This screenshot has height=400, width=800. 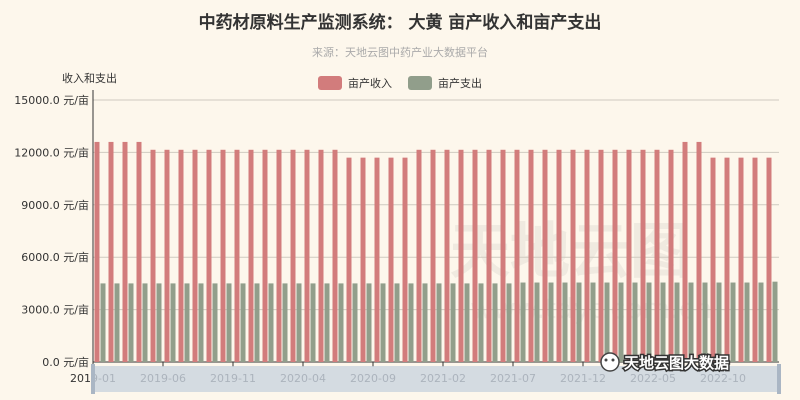 I want to click on legend-label: 亩产支出, so click(x=460, y=83).